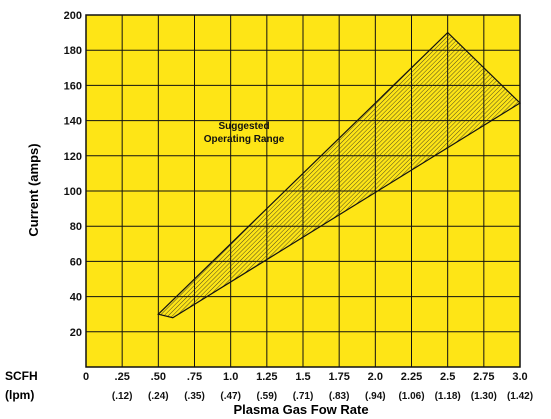  What do you see at coordinates (300, 409) in the screenshot?
I see `x-axis-title: Plasma Gas Fow Rate` at bounding box center [300, 409].